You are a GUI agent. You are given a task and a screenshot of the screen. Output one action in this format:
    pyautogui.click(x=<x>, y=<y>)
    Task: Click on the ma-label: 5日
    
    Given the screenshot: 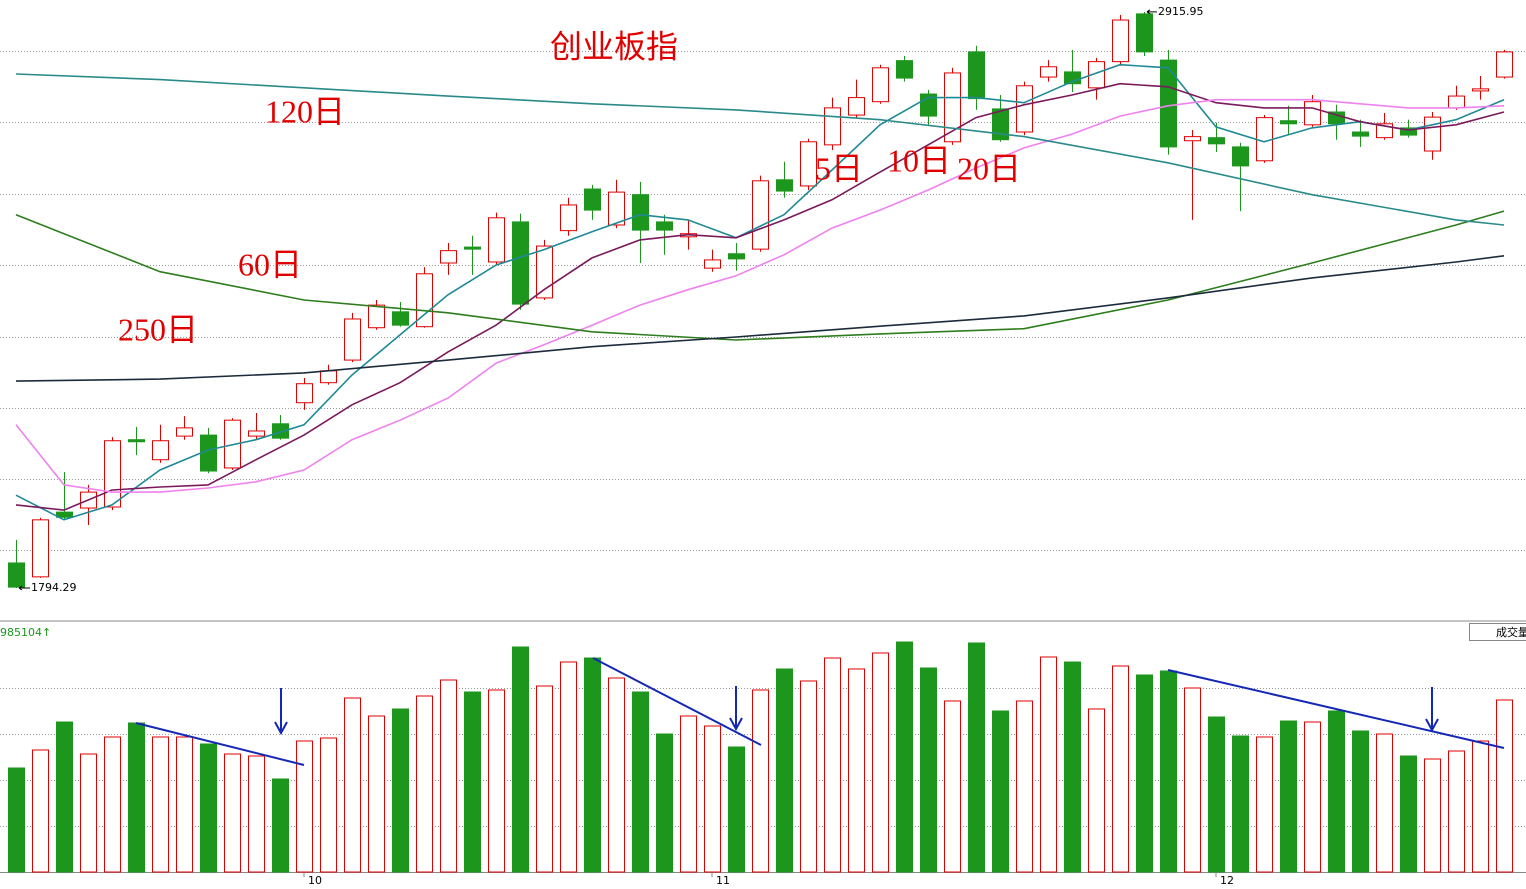 What is the action you would take?
    pyautogui.click(x=839, y=168)
    